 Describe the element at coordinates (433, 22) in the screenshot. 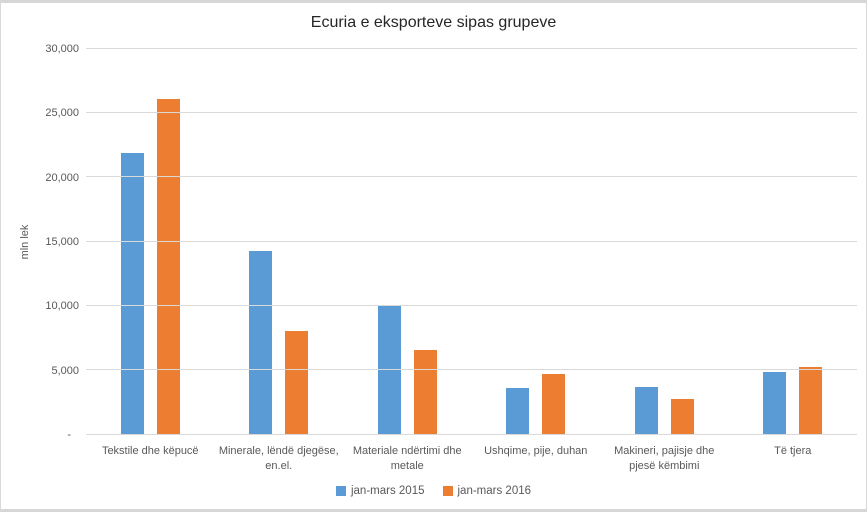

I see `chart-title: Ecuria e eksporteve sipas grupeve` at that location.